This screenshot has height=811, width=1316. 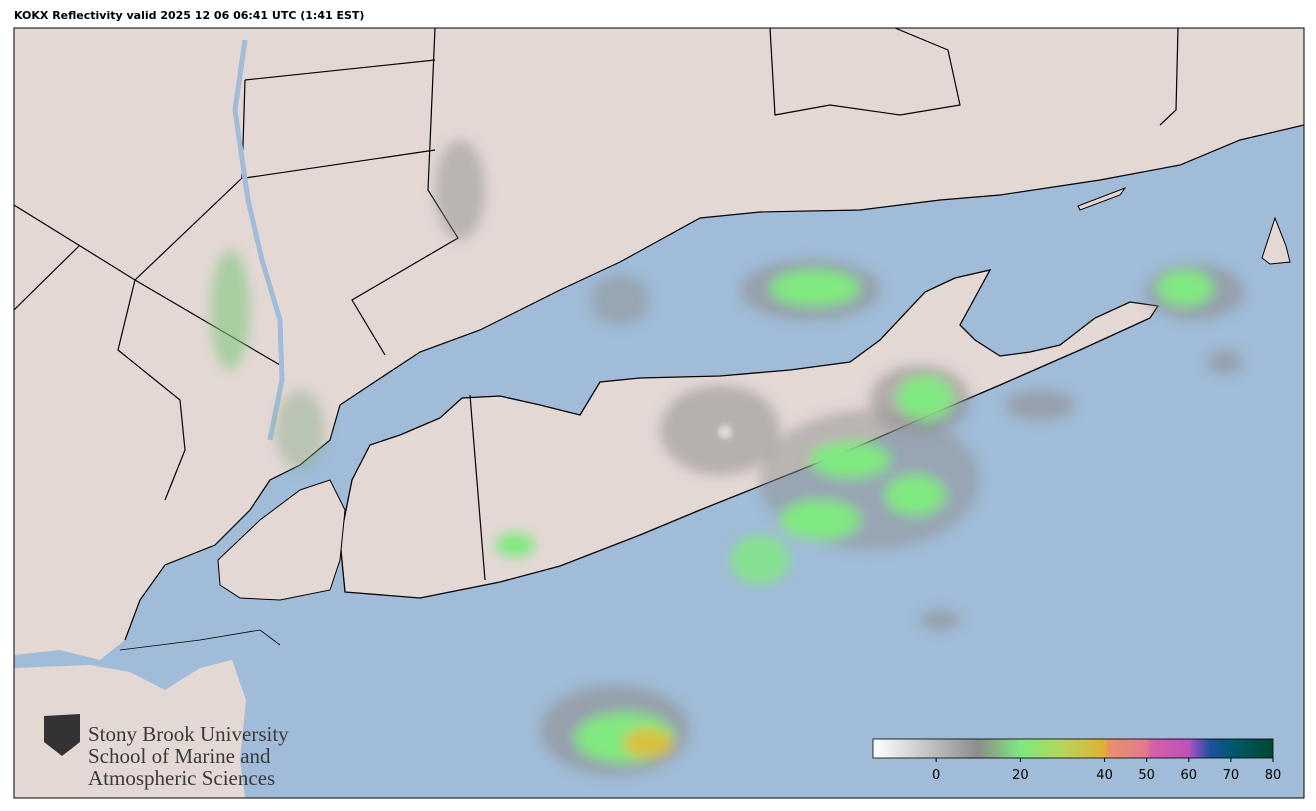 What do you see at coordinates (1020, 775) in the screenshot?
I see `colorbar-tick-label: 20` at bounding box center [1020, 775].